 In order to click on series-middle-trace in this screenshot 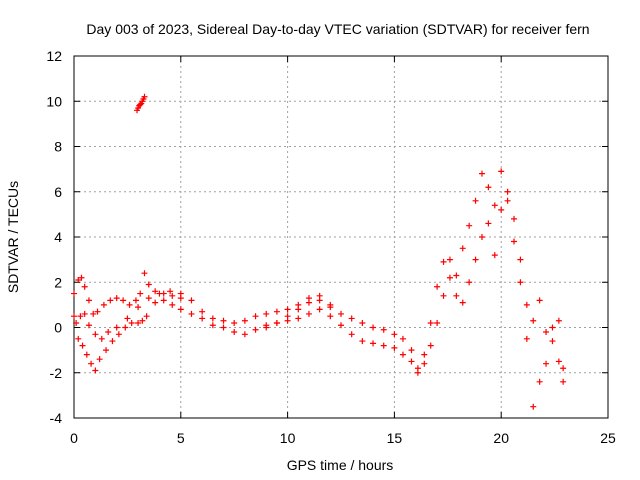, I will do `click(203, 315)`.